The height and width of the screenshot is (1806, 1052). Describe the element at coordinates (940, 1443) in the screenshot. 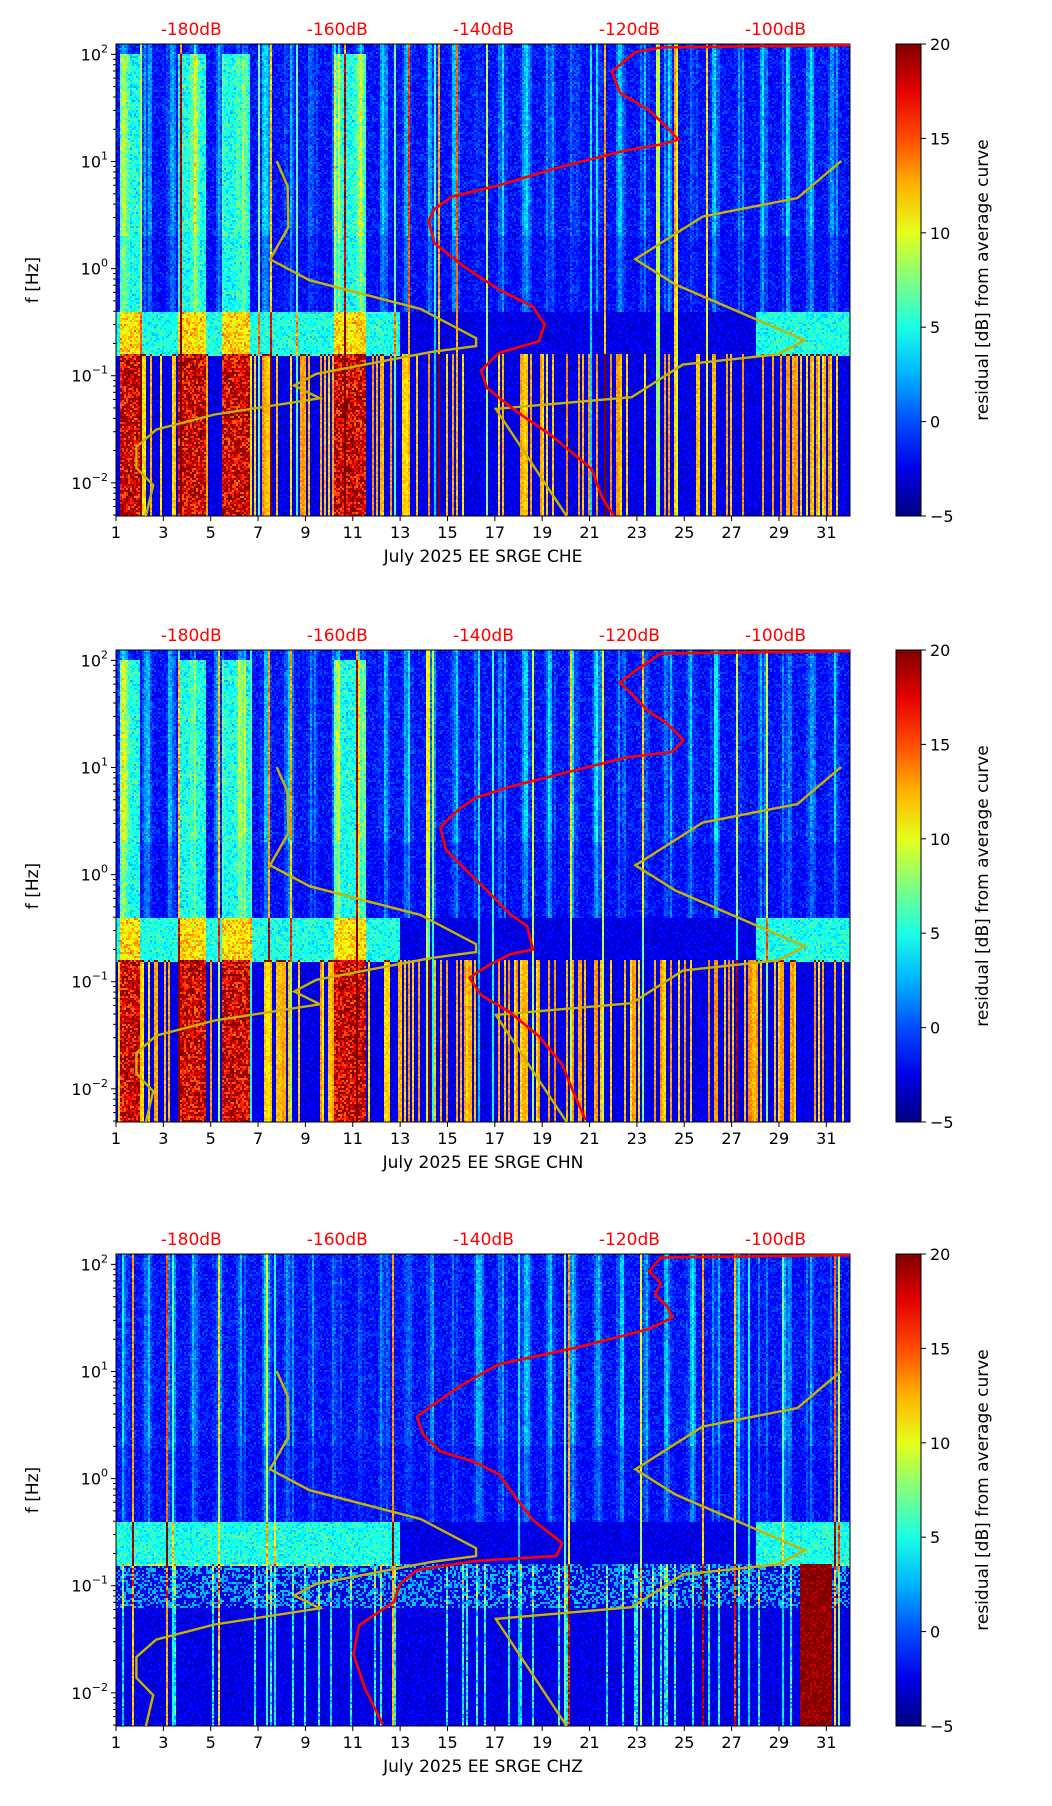

I see `colorbar-tick-label: 10` at that location.